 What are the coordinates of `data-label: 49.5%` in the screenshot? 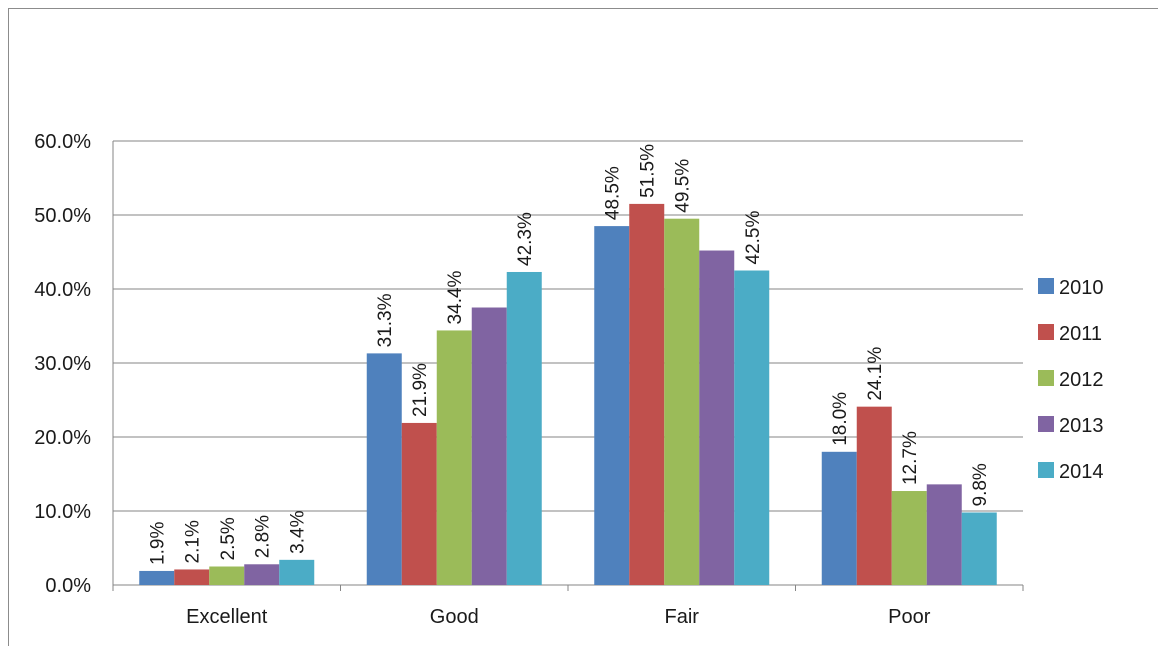 It's located at (683, 186).